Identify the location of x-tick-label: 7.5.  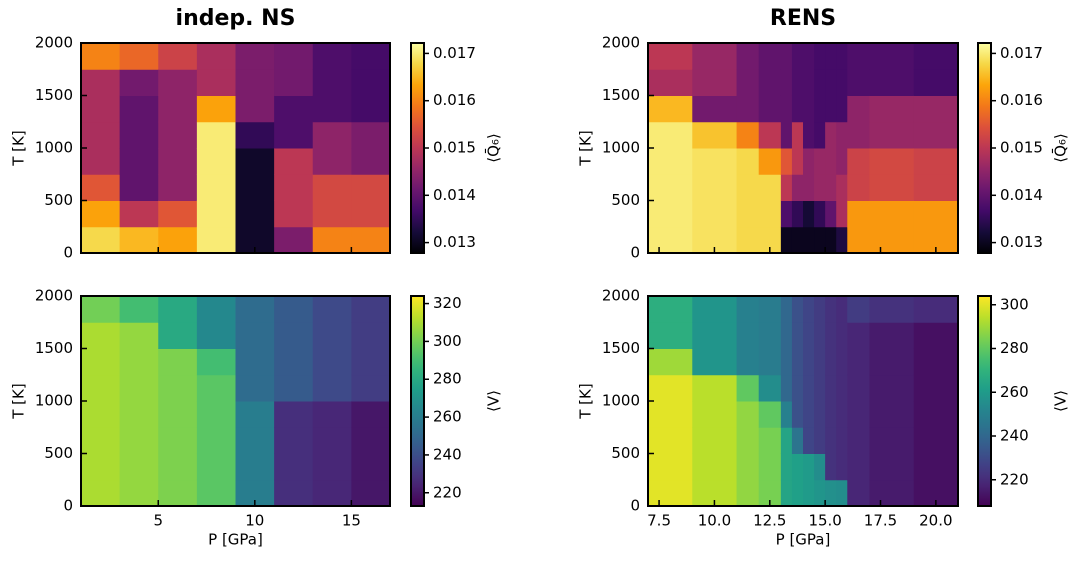
(659, 521).